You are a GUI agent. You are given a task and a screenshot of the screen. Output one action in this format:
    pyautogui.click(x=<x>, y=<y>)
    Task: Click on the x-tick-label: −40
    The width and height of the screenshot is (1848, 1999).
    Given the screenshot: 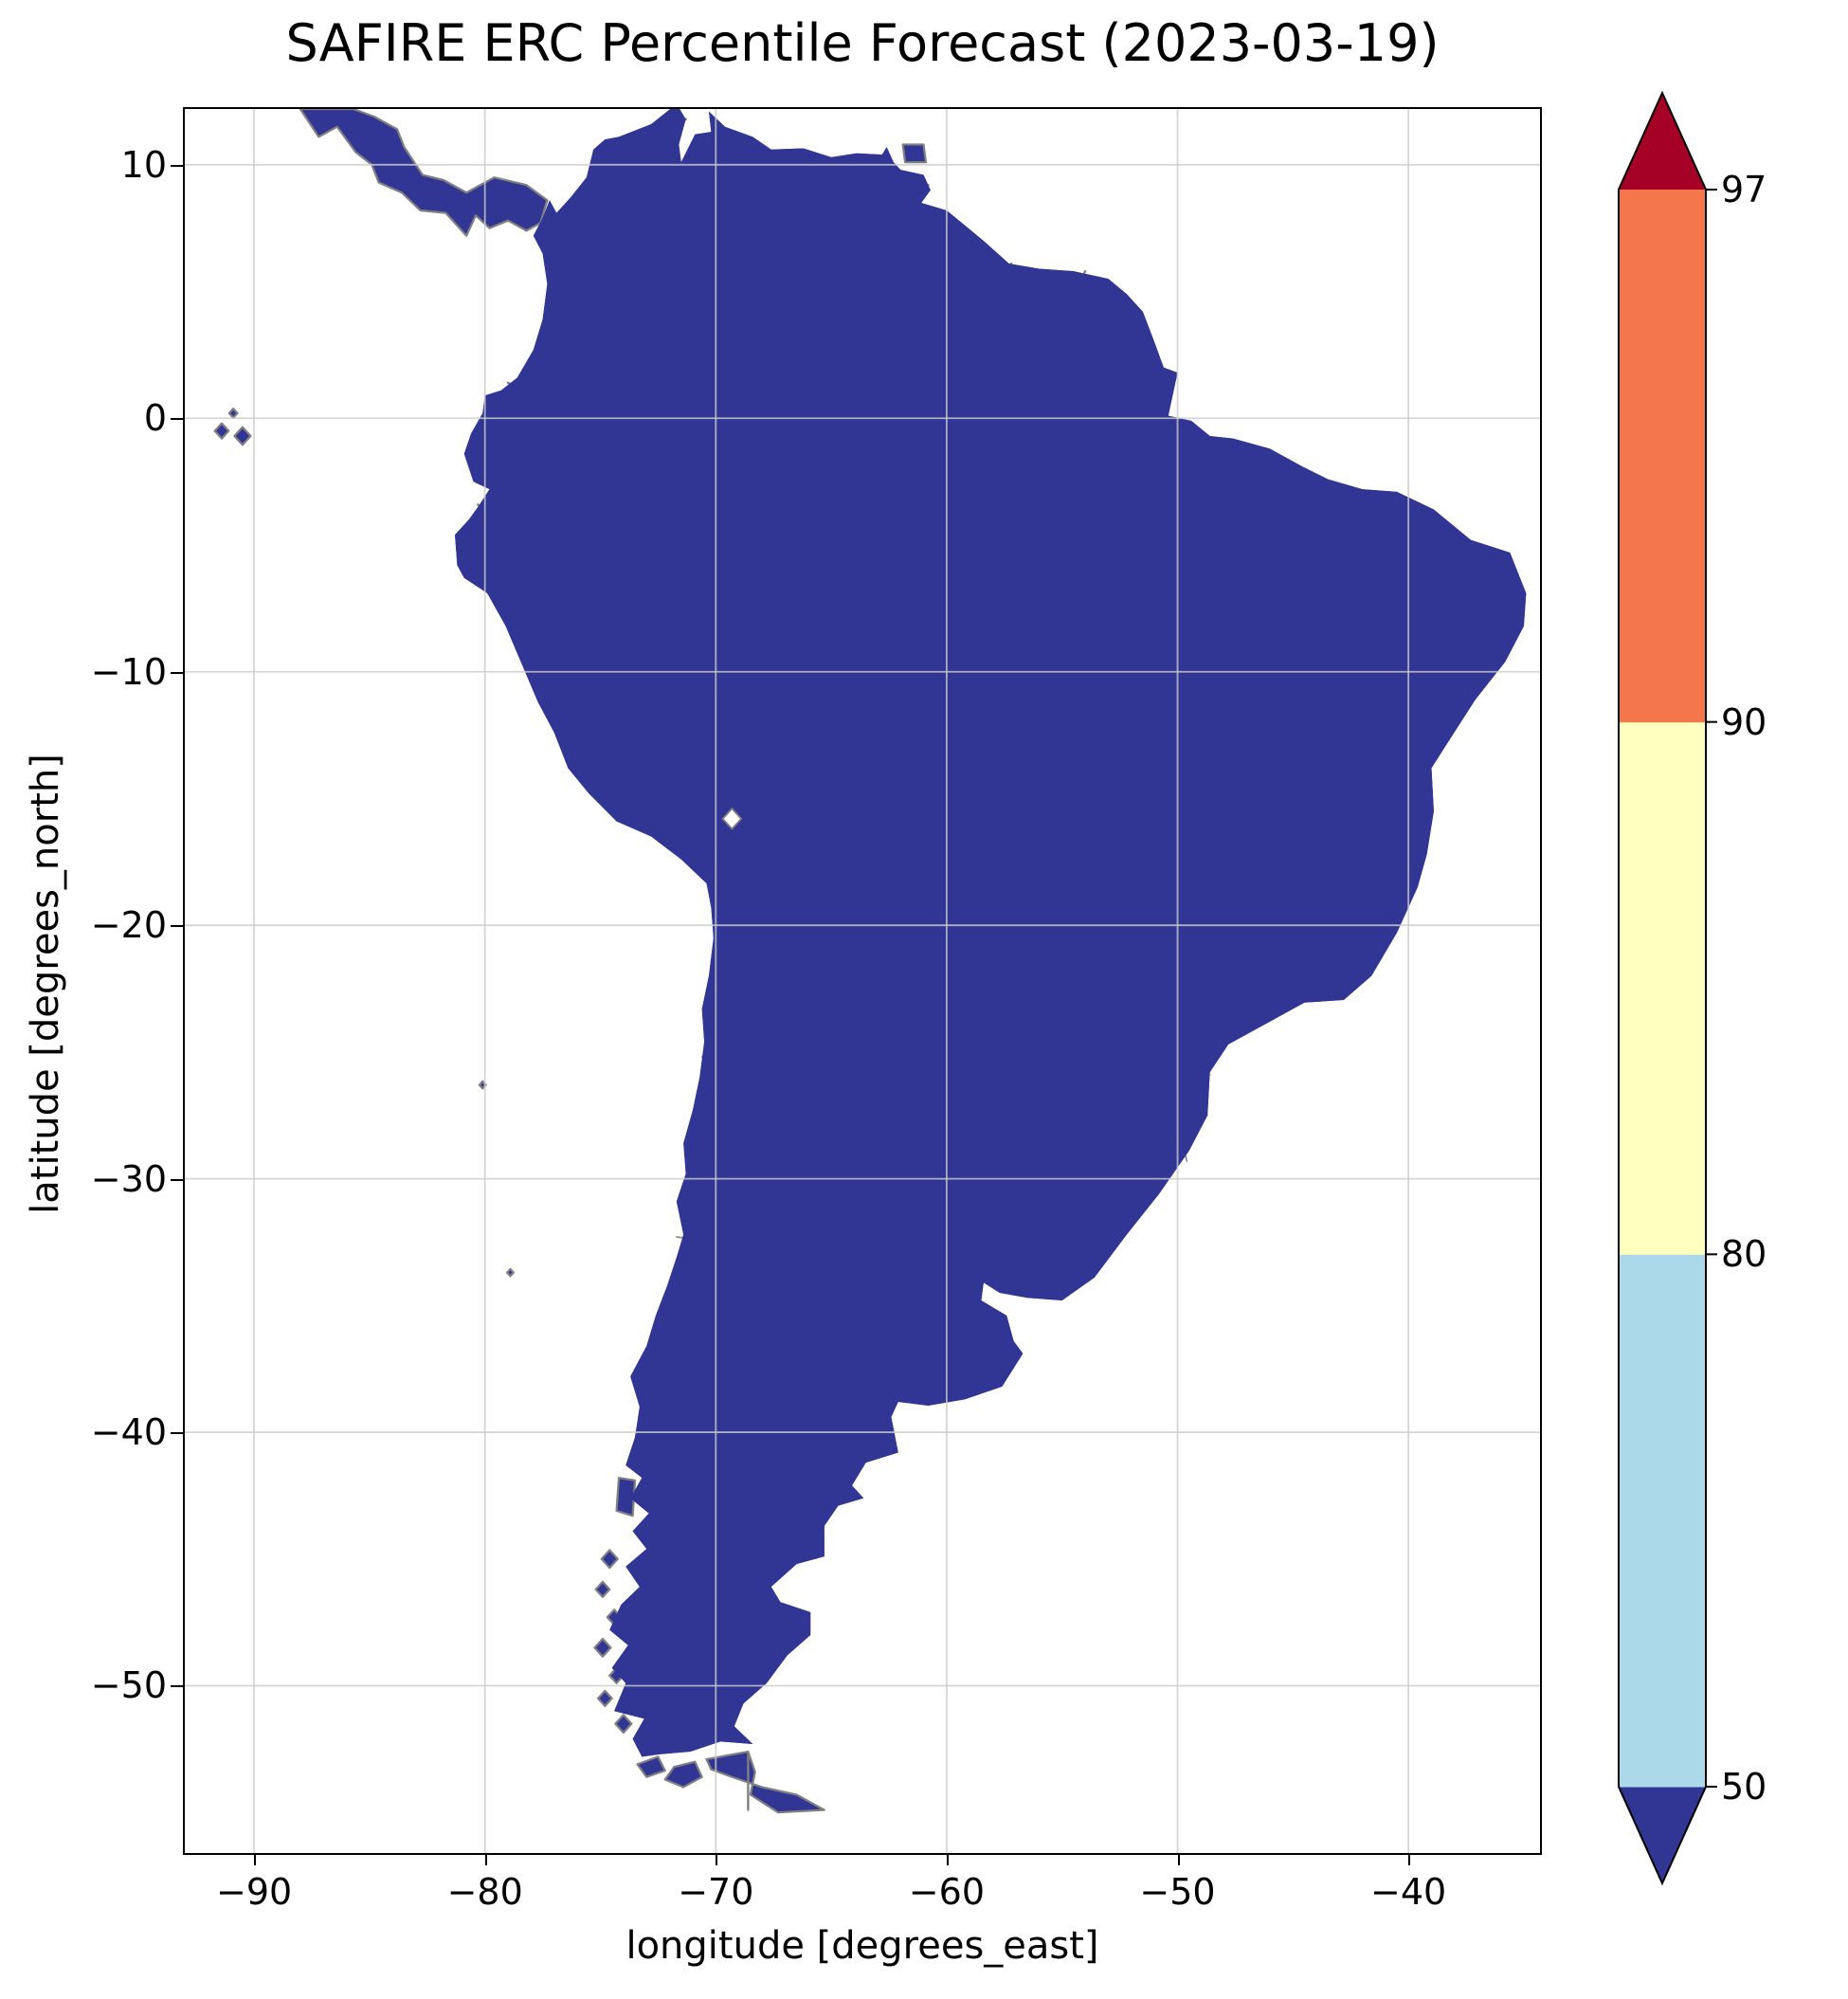 What is the action you would take?
    pyautogui.click(x=1408, y=1892)
    